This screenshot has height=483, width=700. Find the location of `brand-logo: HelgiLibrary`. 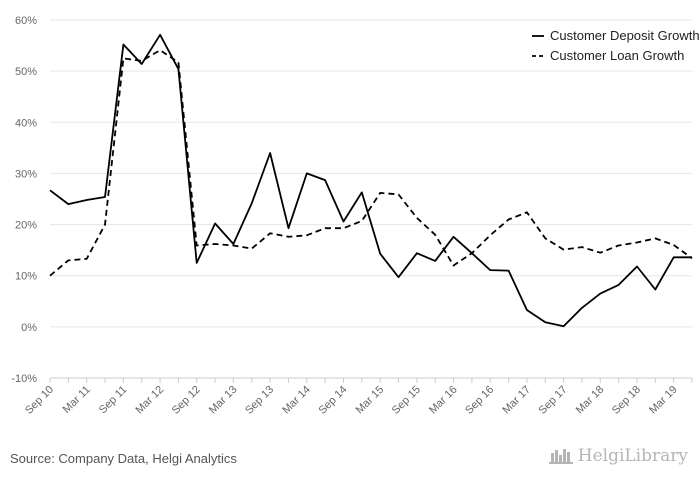

brand-logo: HelgiLibrary is located at coordinates (618, 456).